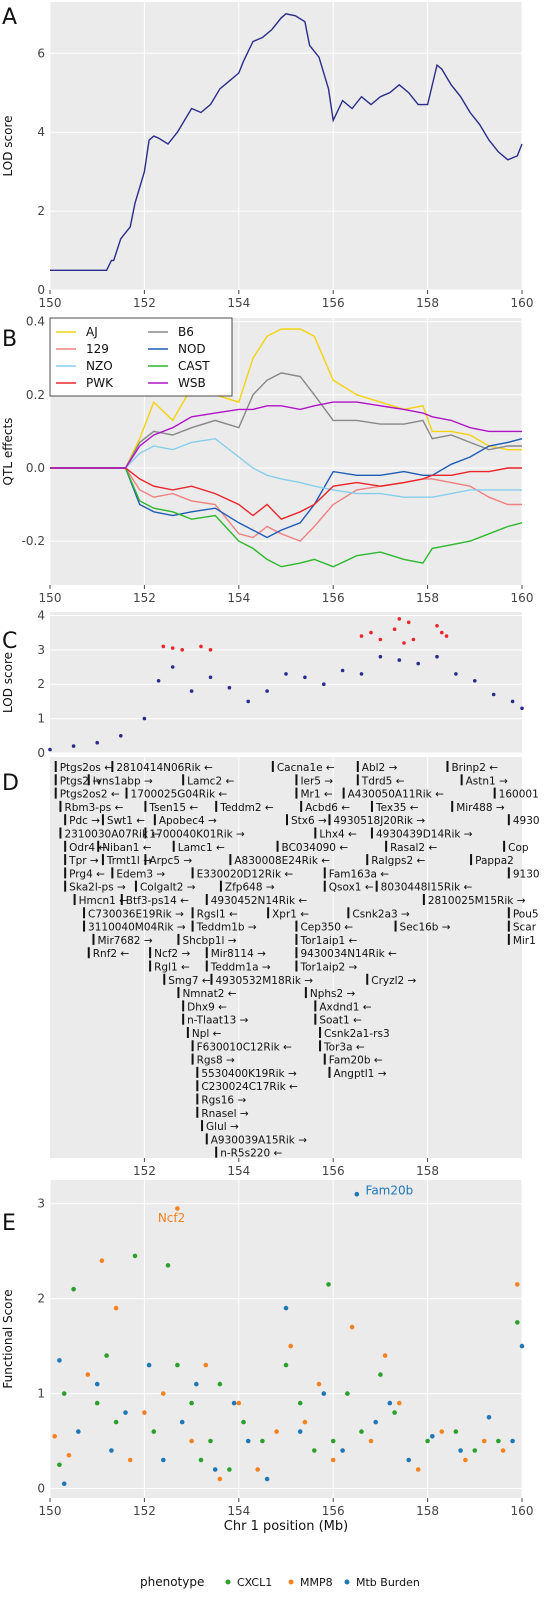  Describe the element at coordinates (209, 994) in the screenshot. I see `gene-label: Nmnat2 ←` at that location.